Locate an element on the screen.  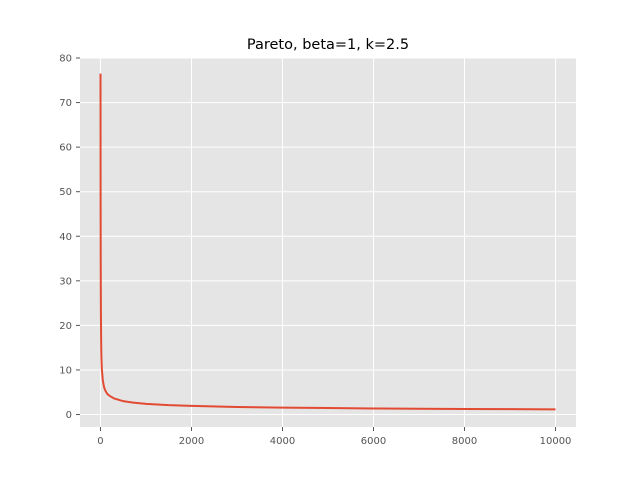
x-tick-label: 6000 is located at coordinates (373, 441).